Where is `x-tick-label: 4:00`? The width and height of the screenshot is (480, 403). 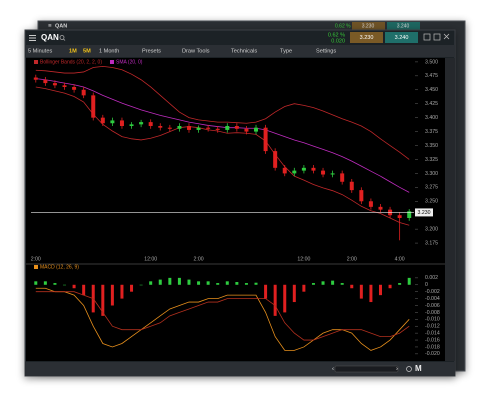 x-tick-label: 4:00 is located at coordinates (400, 259).